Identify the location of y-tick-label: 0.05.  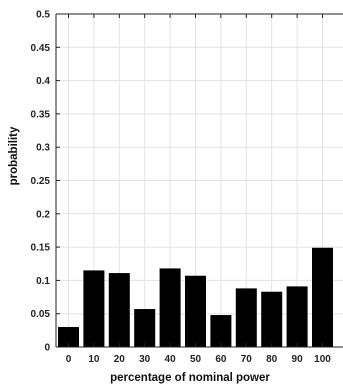
(41, 314).